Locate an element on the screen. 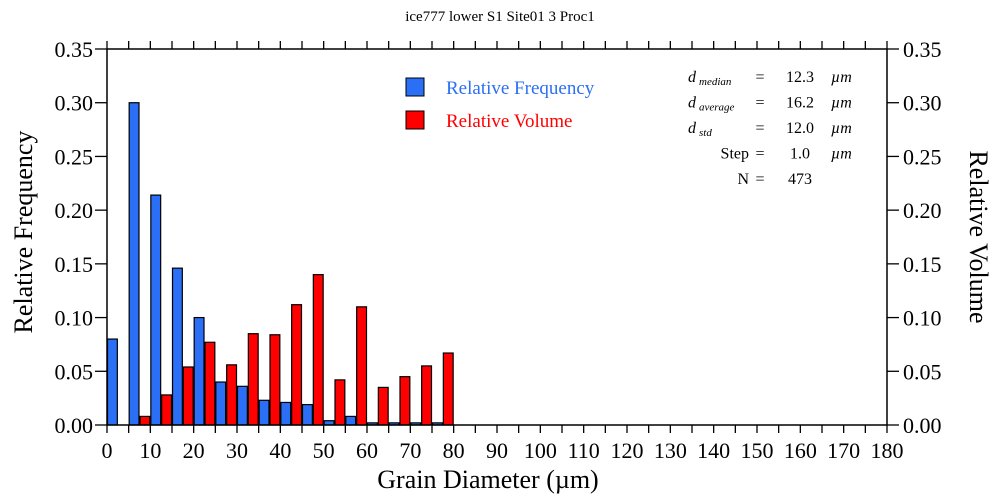 The image size is (1000, 501). y-tick-label-right: 0.00 is located at coordinates (922, 425).